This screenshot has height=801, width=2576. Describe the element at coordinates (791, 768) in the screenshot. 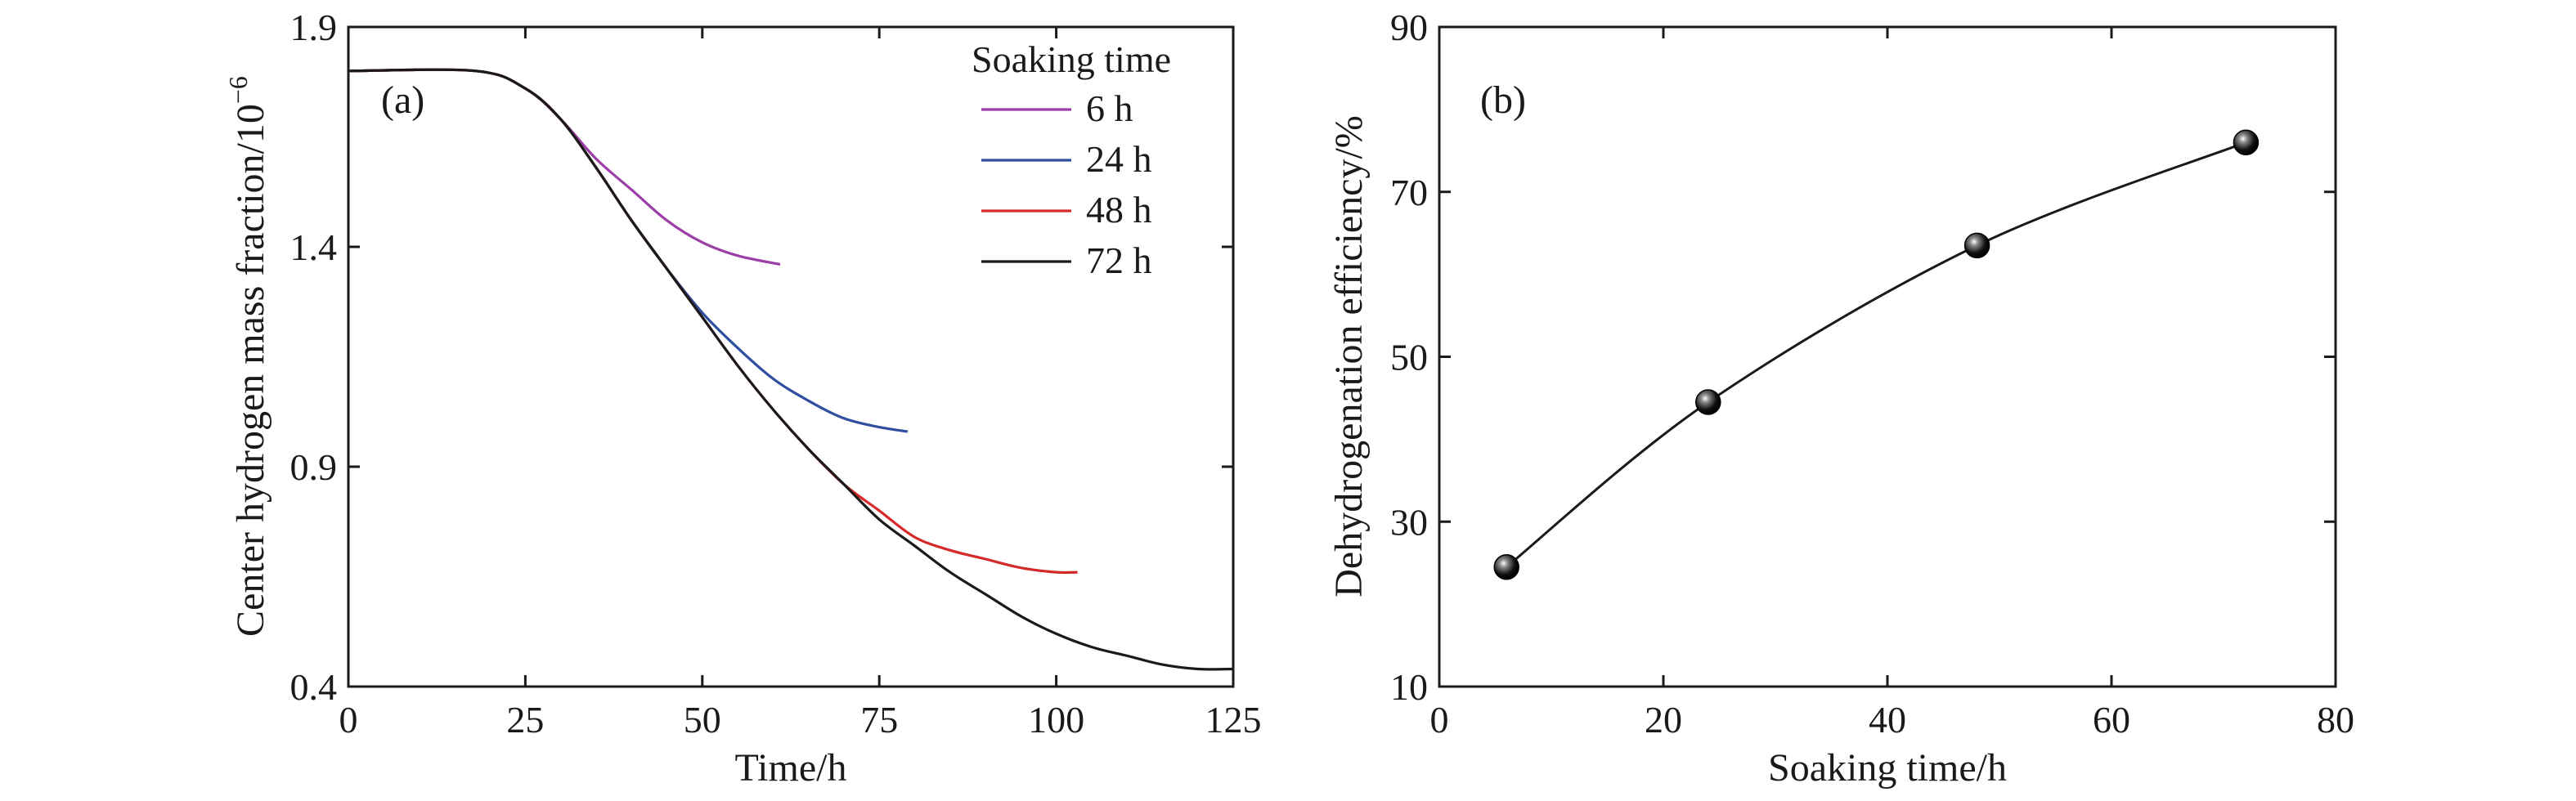

I see `x-axis-title-a: Time/h` at that location.